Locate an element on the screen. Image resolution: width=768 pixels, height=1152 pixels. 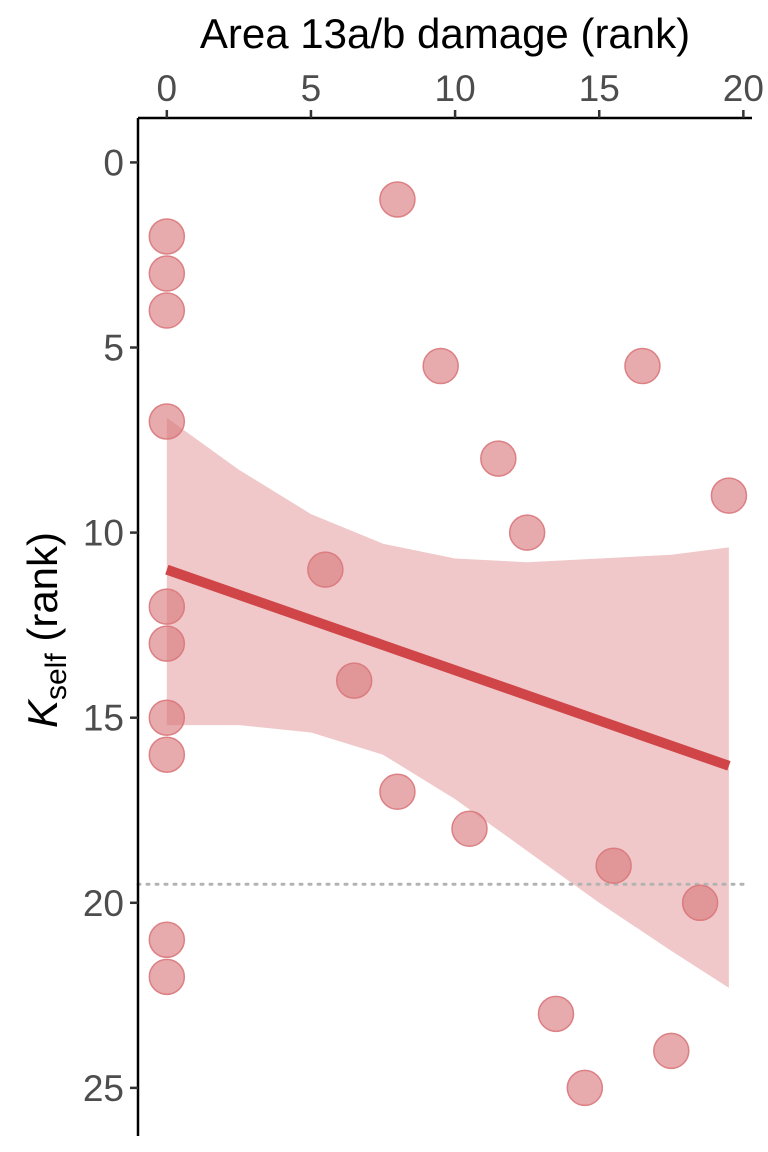
y-tick-label-10: 10 is located at coordinates (103, 533).